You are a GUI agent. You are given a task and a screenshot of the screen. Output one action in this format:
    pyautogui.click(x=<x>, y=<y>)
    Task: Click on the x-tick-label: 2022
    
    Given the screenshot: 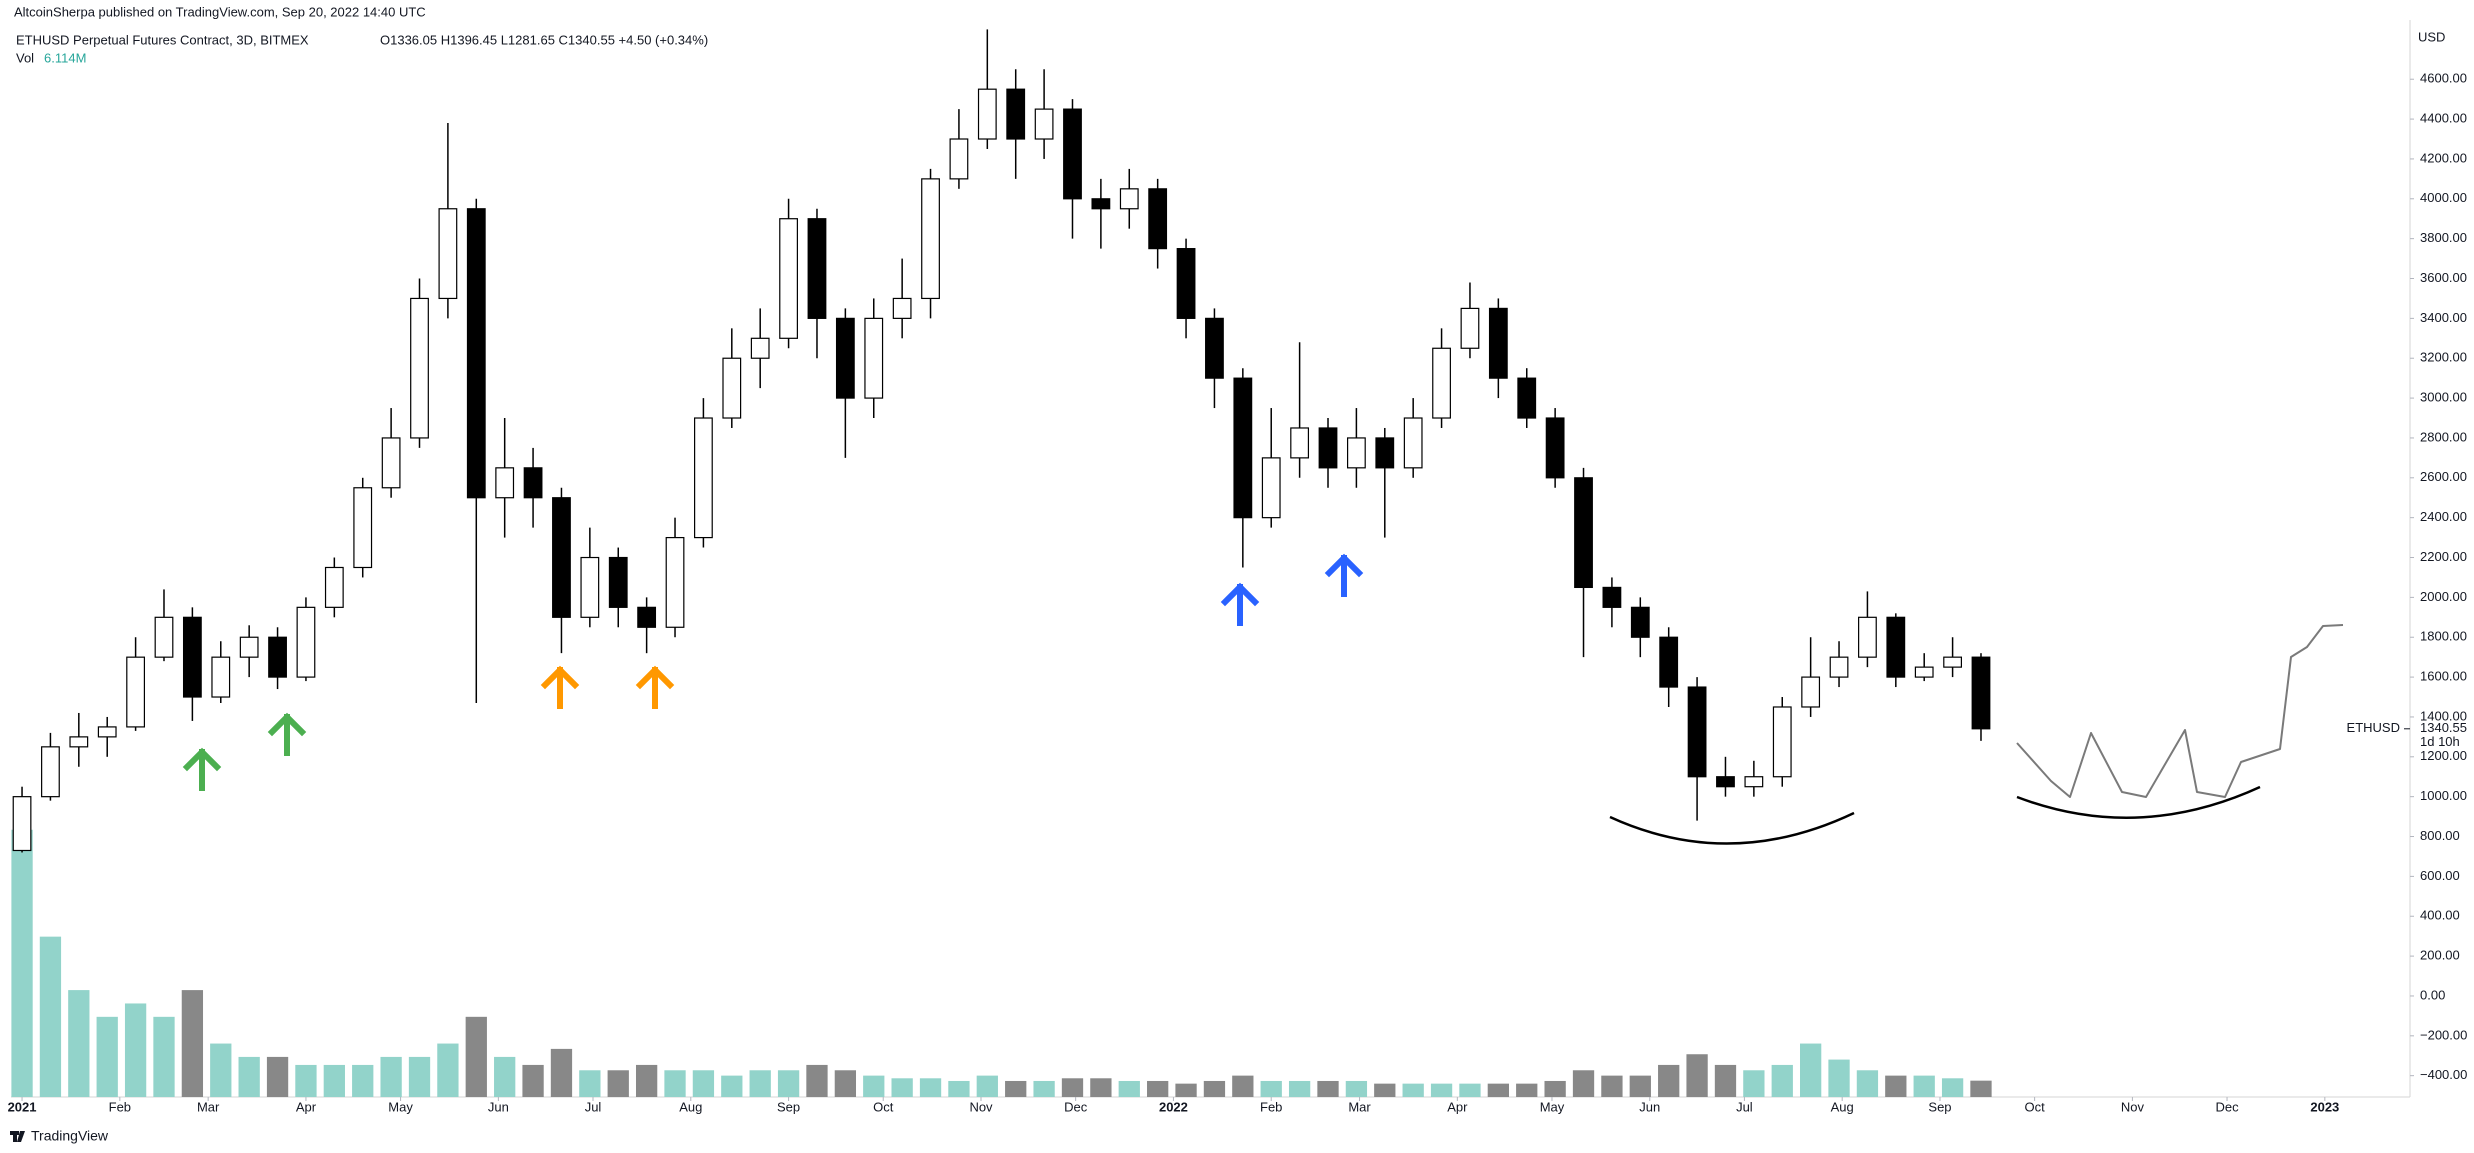 What is the action you would take?
    pyautogui.click(x=1173, y=1106)
    